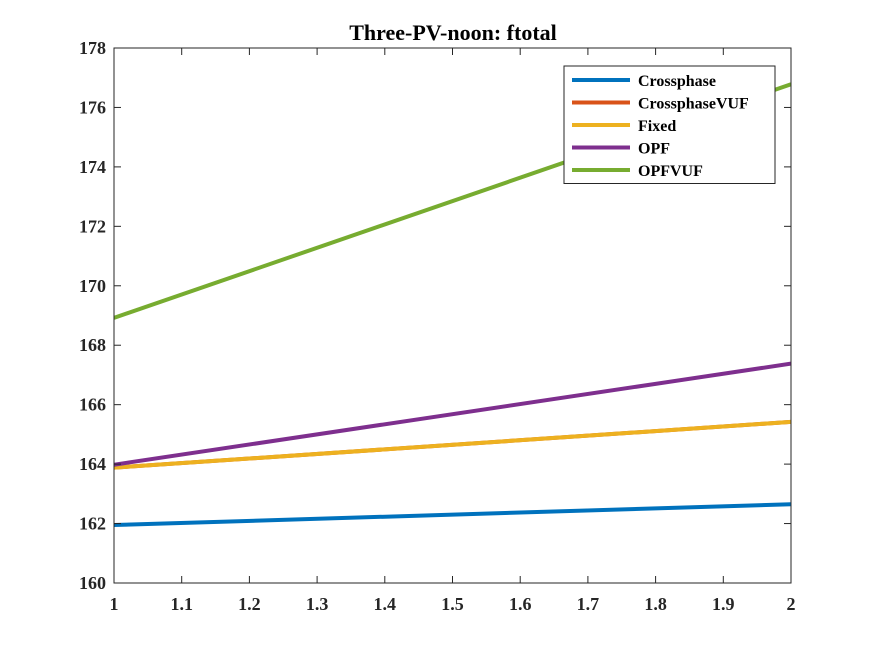  I want to click on y-tick-label: 178, so click(92, 48).